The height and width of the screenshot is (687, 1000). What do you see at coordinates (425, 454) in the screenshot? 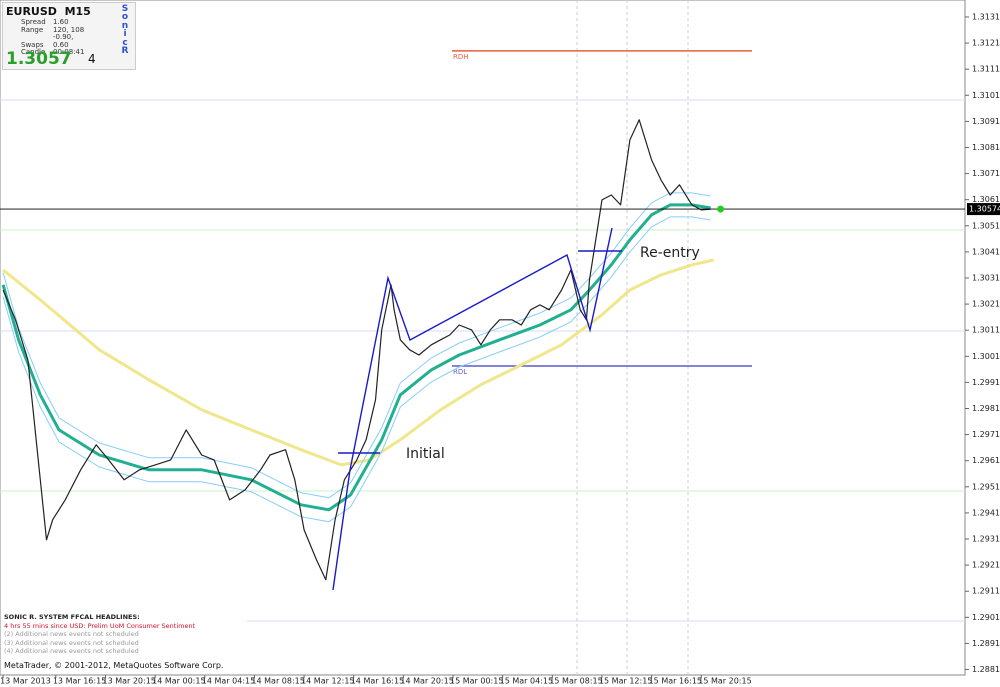
I see `annotation: Initial` at bounding box center [425, 454].